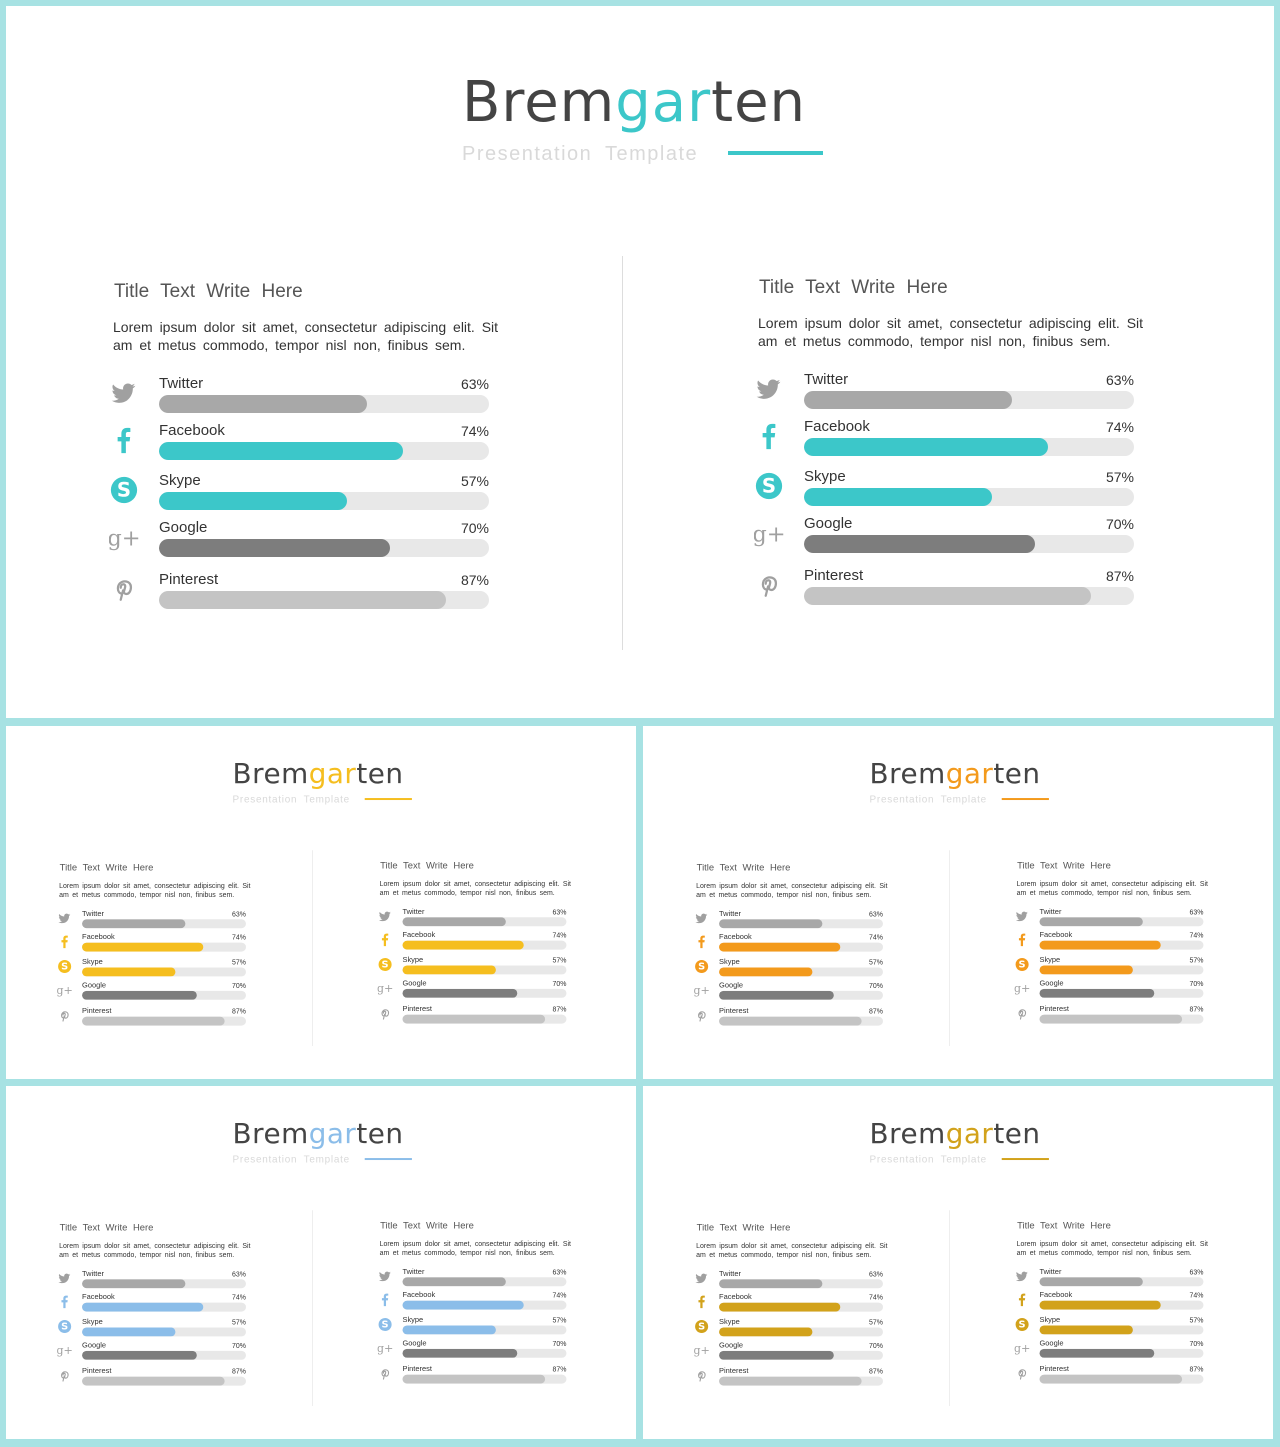 The width and height of the screenshot is (1280, 1447). I want to click on column-divider, so click(622, 453).